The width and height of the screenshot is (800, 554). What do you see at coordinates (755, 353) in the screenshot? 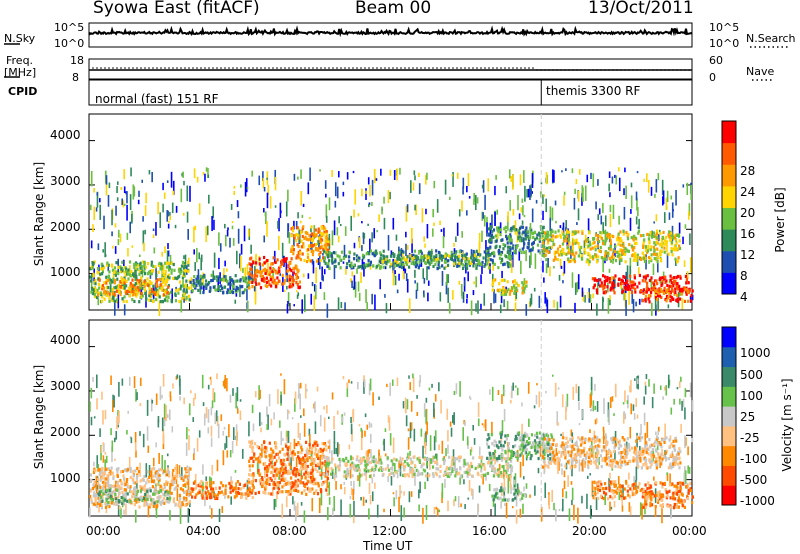
I see `velocity-cbar-tick-1000: 1000` at bounding box center [755, 353].